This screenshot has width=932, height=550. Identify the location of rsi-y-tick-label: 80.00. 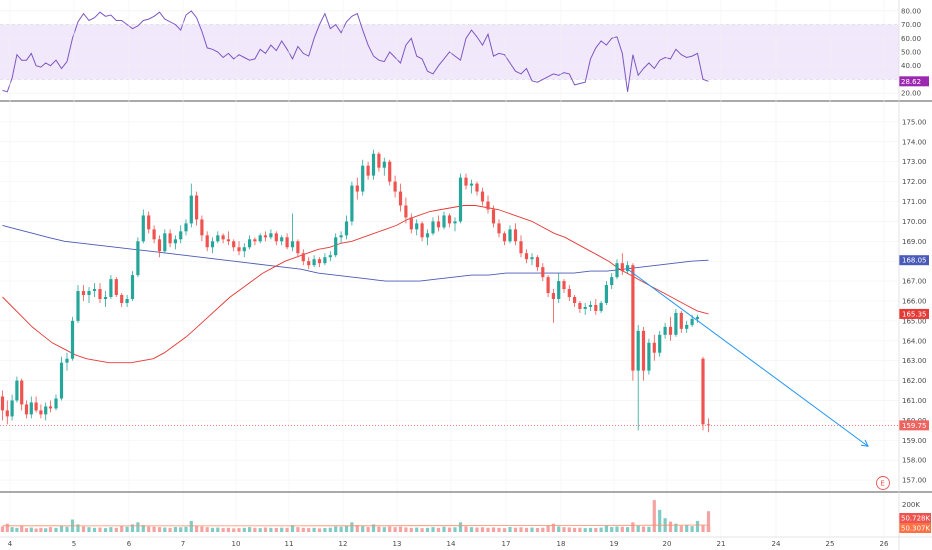
(911, 11).